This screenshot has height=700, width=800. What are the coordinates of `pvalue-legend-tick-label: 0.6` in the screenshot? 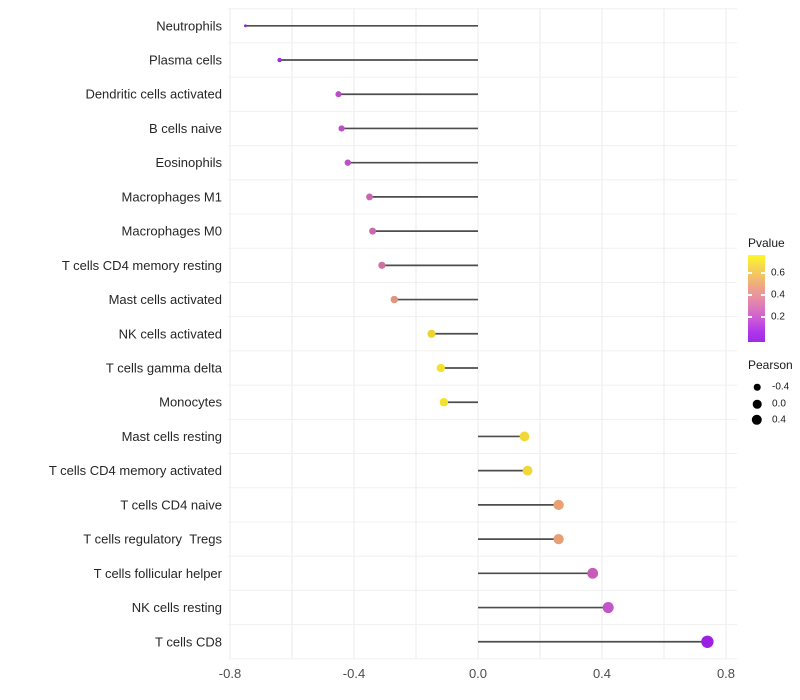 It's located at (778, 273).